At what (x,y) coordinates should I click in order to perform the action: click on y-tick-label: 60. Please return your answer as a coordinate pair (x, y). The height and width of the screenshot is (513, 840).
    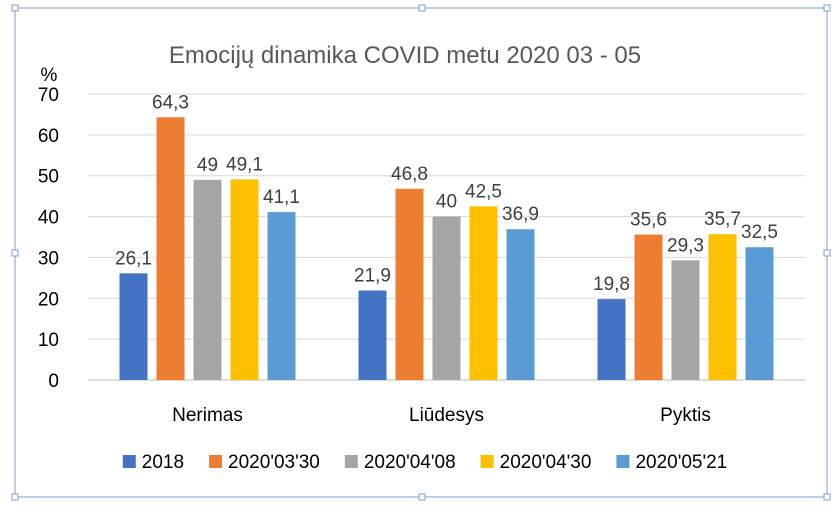
    Looking at the image, I should click on (48, 136).